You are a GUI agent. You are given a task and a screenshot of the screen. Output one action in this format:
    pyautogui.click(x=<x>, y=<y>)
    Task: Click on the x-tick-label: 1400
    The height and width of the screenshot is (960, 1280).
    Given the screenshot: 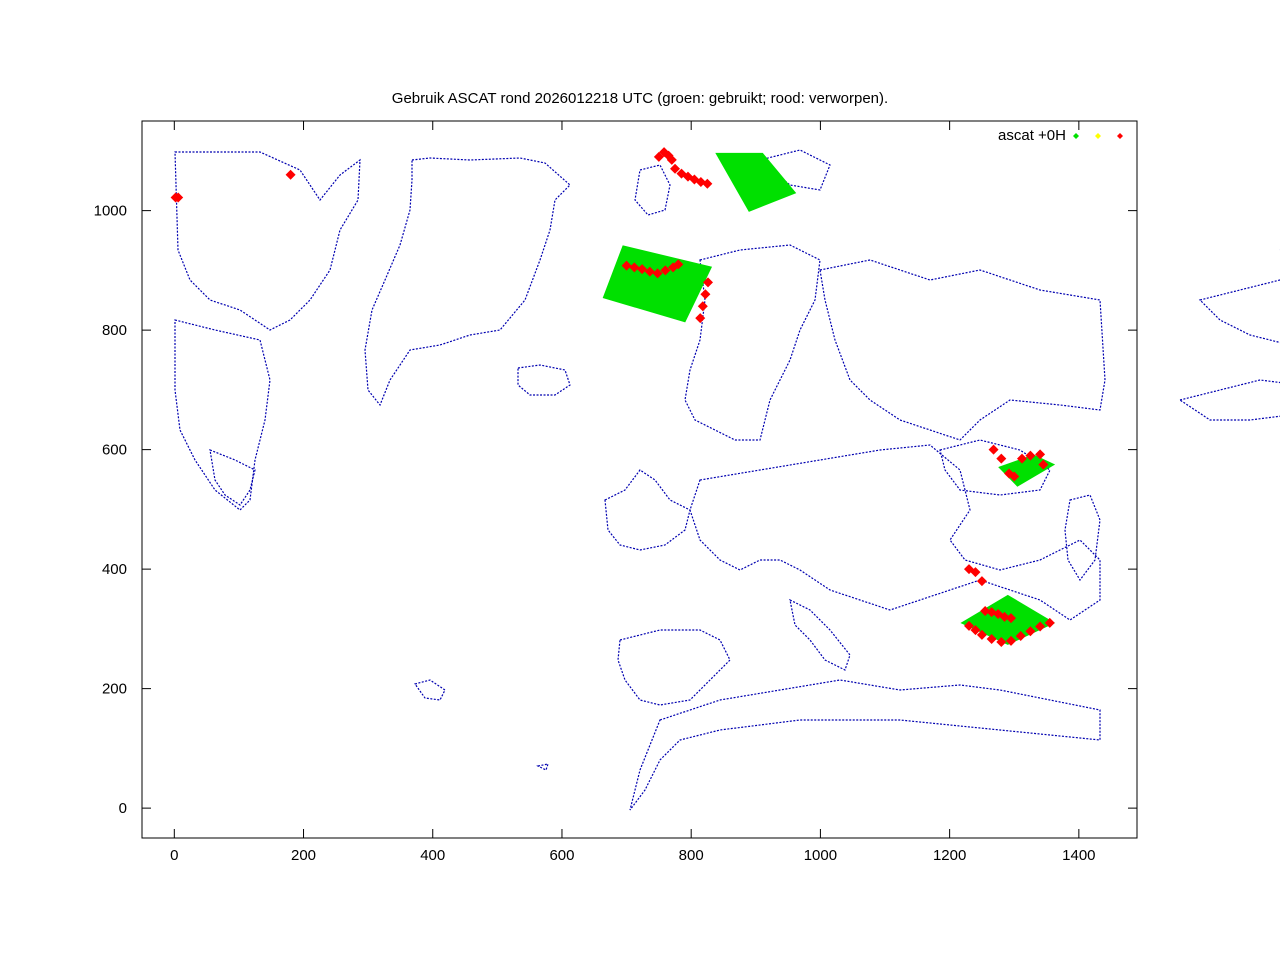 What is the action you would take?
    pyautogui.click(x=1078, y=855)
    